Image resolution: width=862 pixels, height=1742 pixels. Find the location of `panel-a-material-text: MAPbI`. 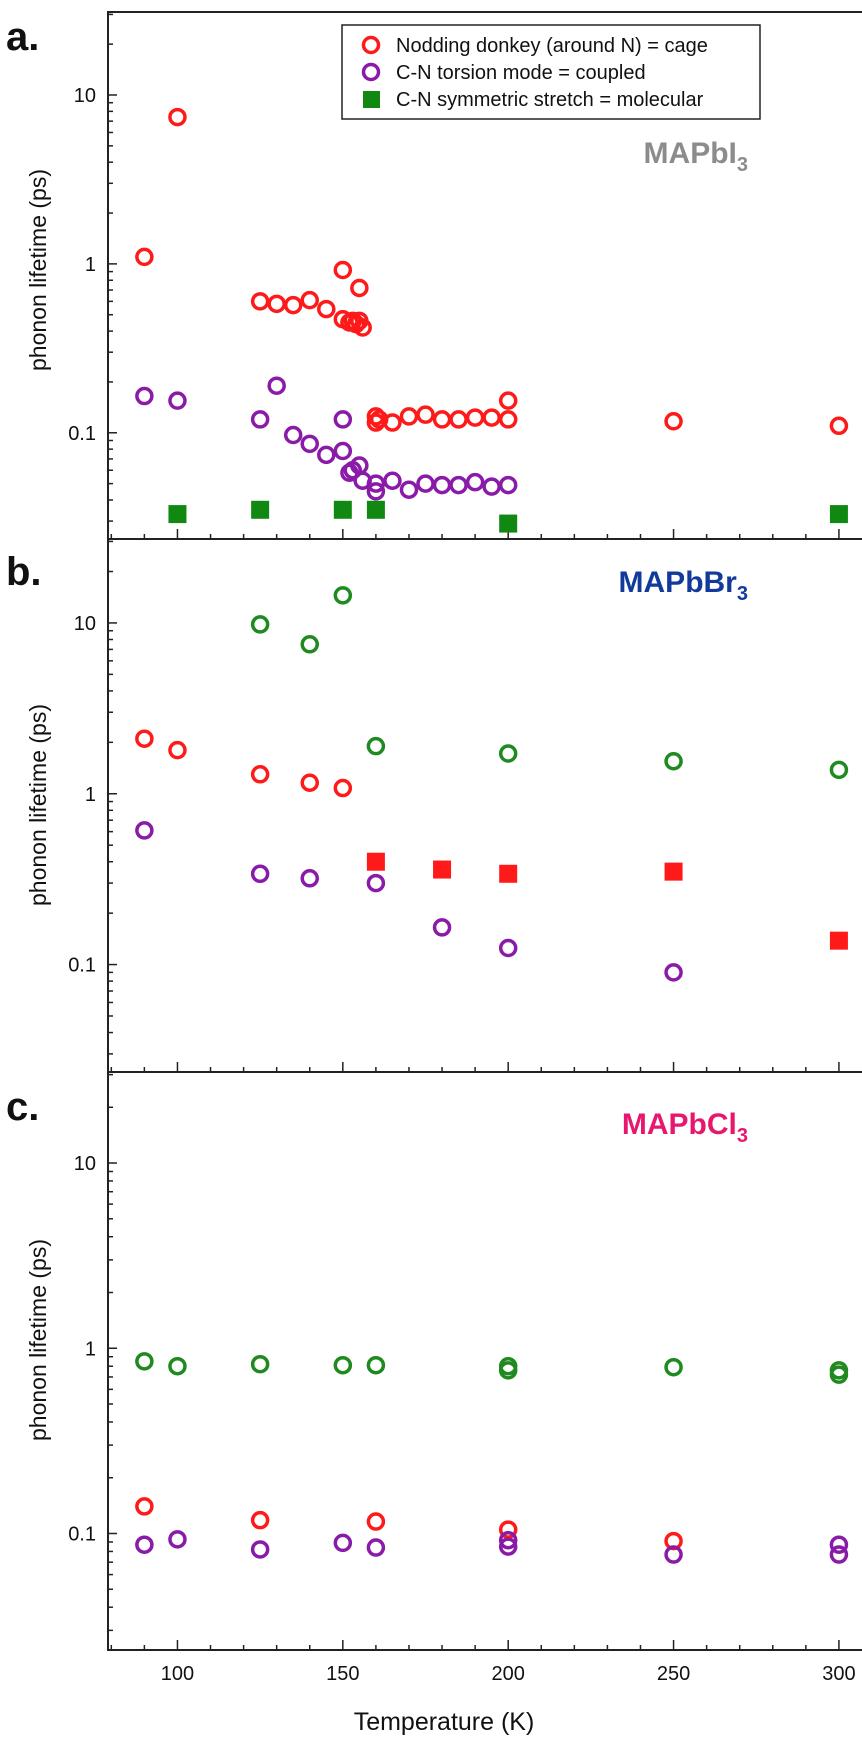

panel-a-material-text: MAPbI is located at coordinates (690, 153).